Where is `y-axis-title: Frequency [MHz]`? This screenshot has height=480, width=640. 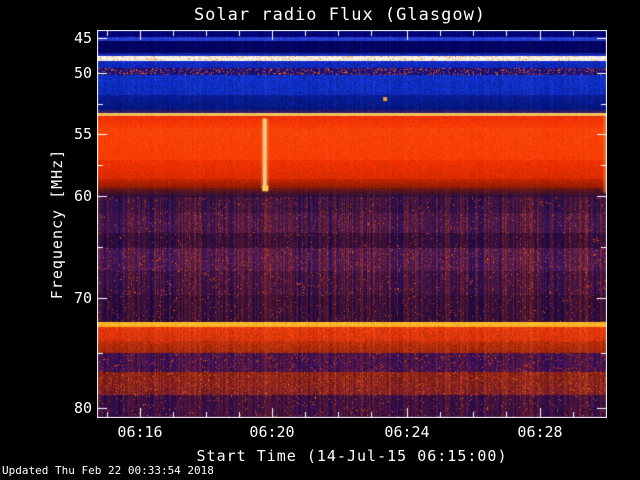
y-axis-title: Frequency [MHz] is located at coordinates (57, 224).